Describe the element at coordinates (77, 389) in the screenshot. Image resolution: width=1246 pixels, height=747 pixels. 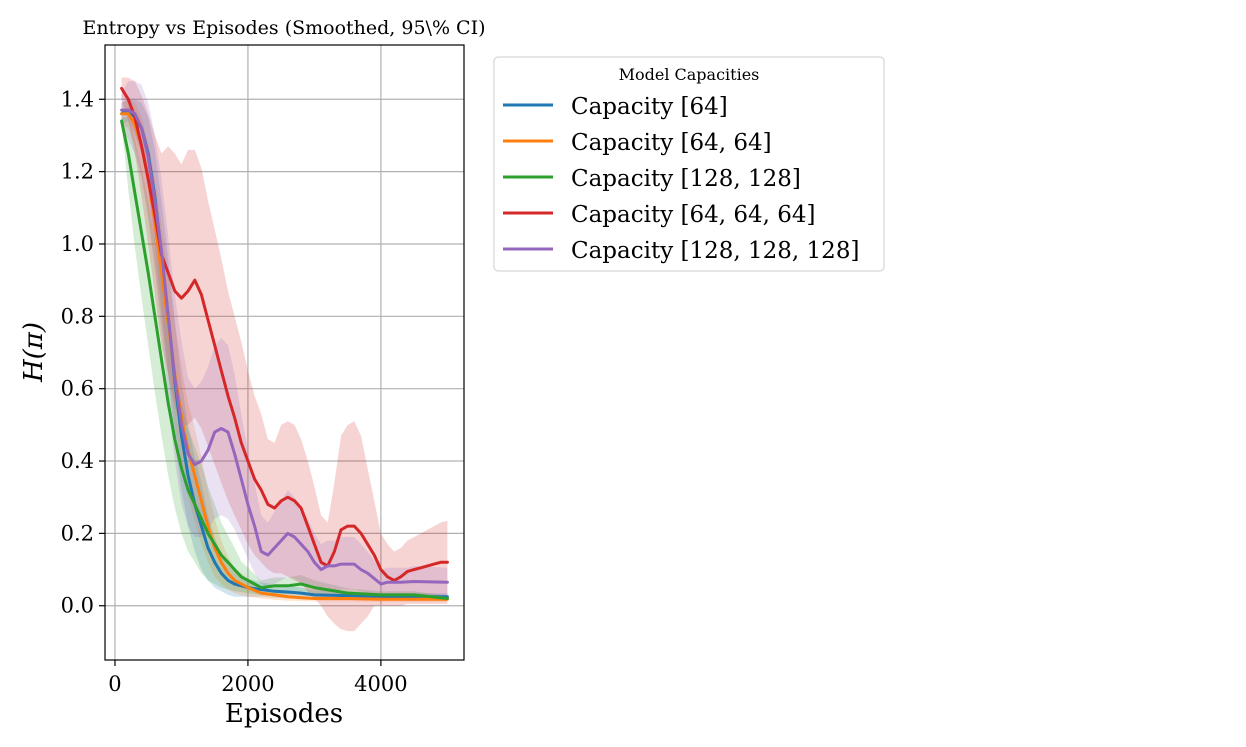
I see `y-tick-label: 0.6` at that location.